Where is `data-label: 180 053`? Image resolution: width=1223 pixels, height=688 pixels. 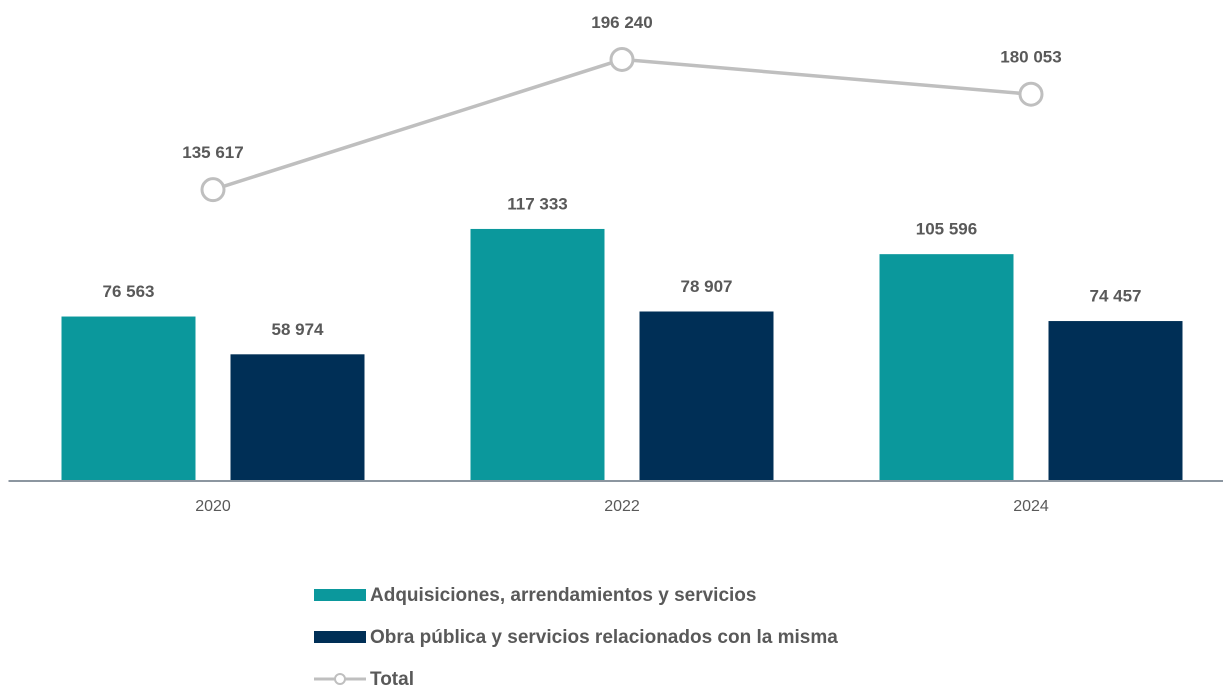 data-label: 180 053 is located at coordinates (1030, 57).